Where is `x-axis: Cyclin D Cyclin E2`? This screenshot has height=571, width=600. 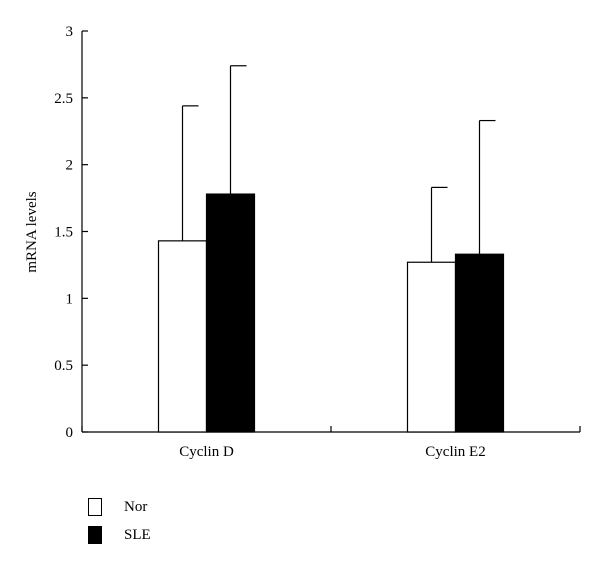 x-axis: Cyclin D Cyclin E2 is located at coordinates (331, 443).